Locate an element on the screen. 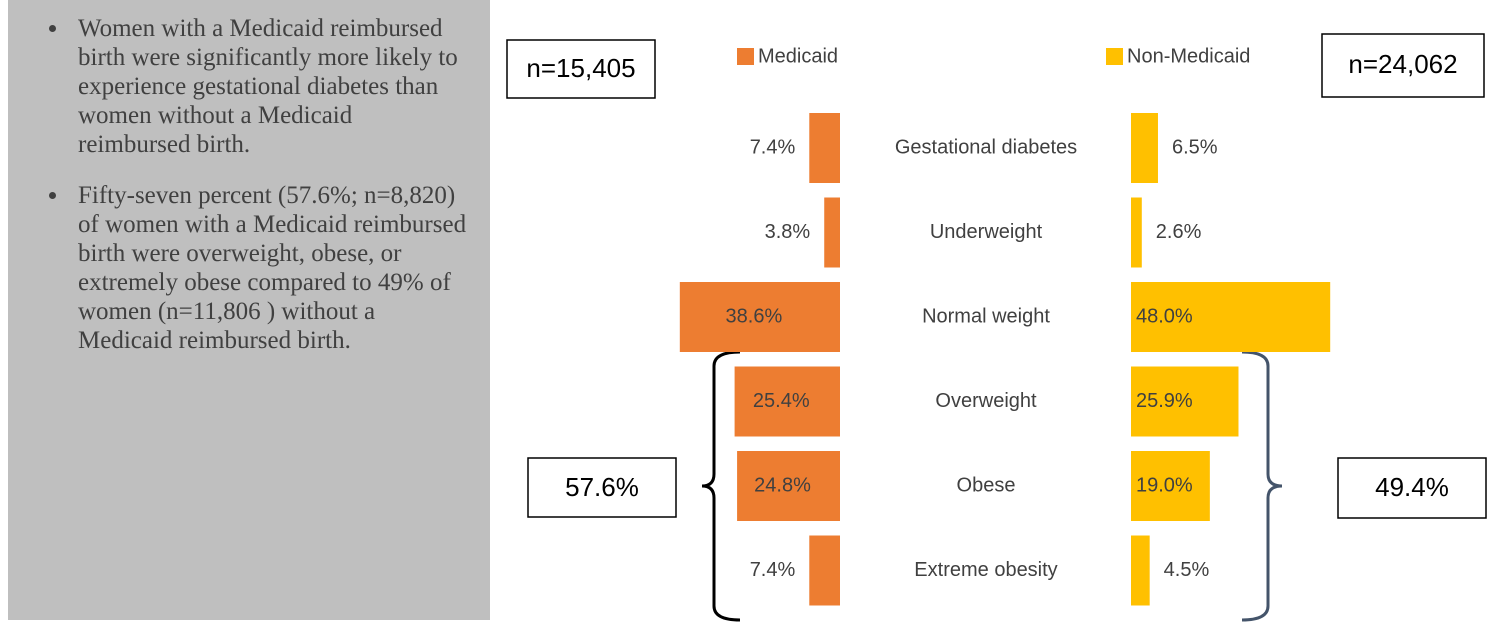 The image size is (1499, 626). annotation: n=15,405 is located at coordinates (580, 68).